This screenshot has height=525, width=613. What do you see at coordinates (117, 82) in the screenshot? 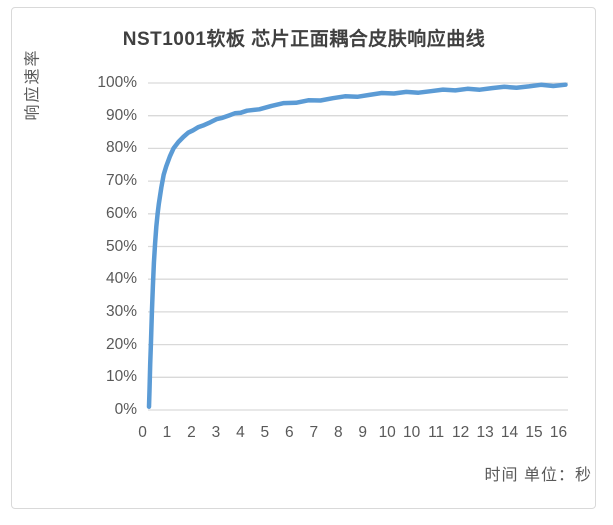
I see `y-tick-label: 100%` at bounding box center [117, 82].